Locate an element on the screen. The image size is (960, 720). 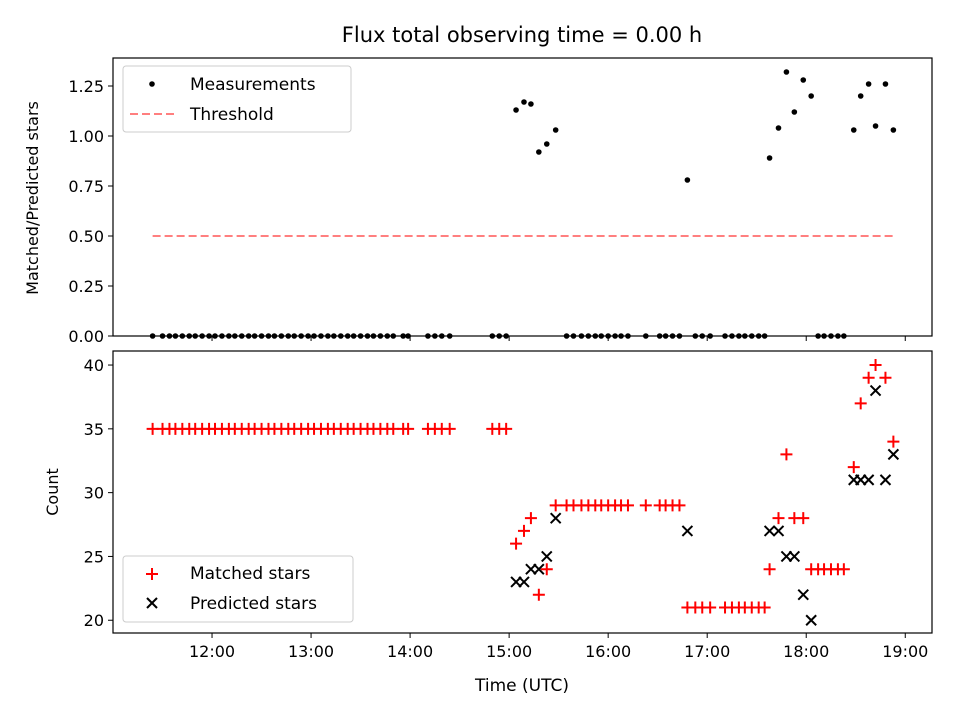
y-tick-label: 0.00 is located at coordinates (86, 336).